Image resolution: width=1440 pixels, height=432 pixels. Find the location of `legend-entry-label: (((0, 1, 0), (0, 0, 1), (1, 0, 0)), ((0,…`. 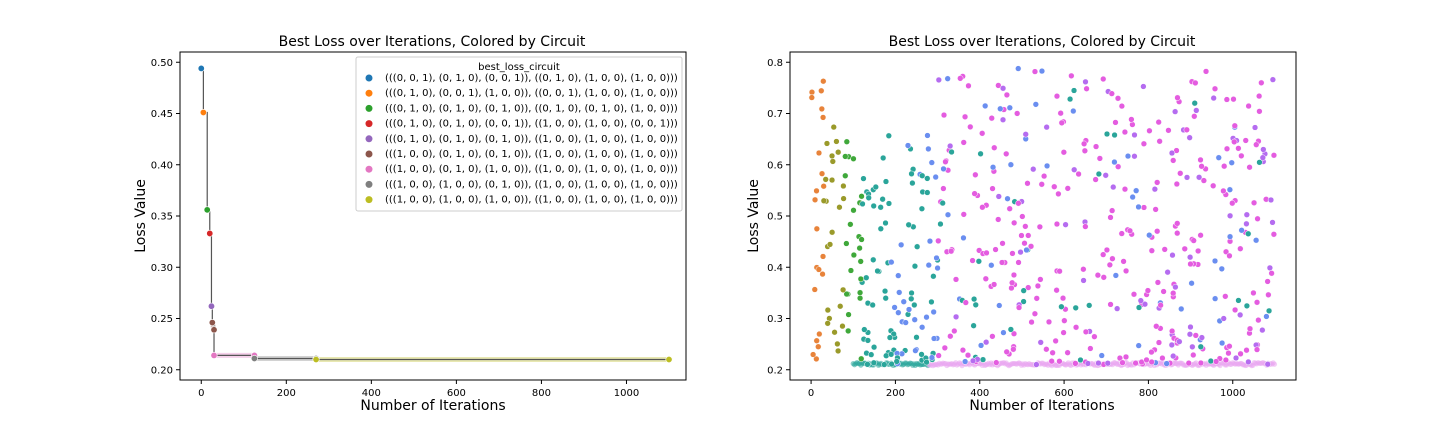

legend-entry-label: (((0, 1, 0), (0, 0, 1), (1, 0, 0)), ((0,… is located at coordinates (531, 93).